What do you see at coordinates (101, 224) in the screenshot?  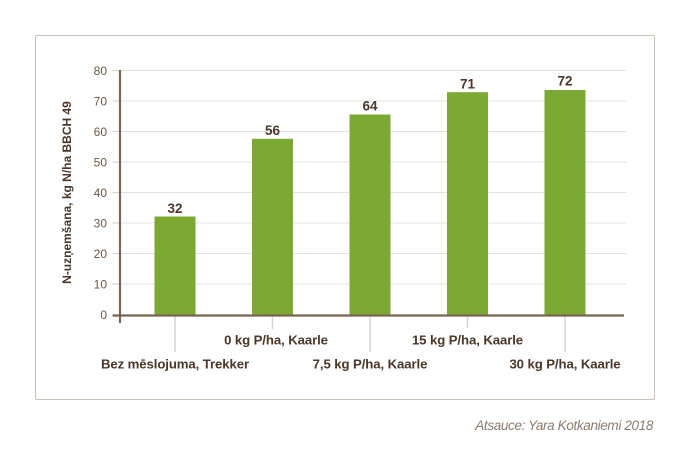 I see `svg-text: 30` at bounding box center [101, 224].